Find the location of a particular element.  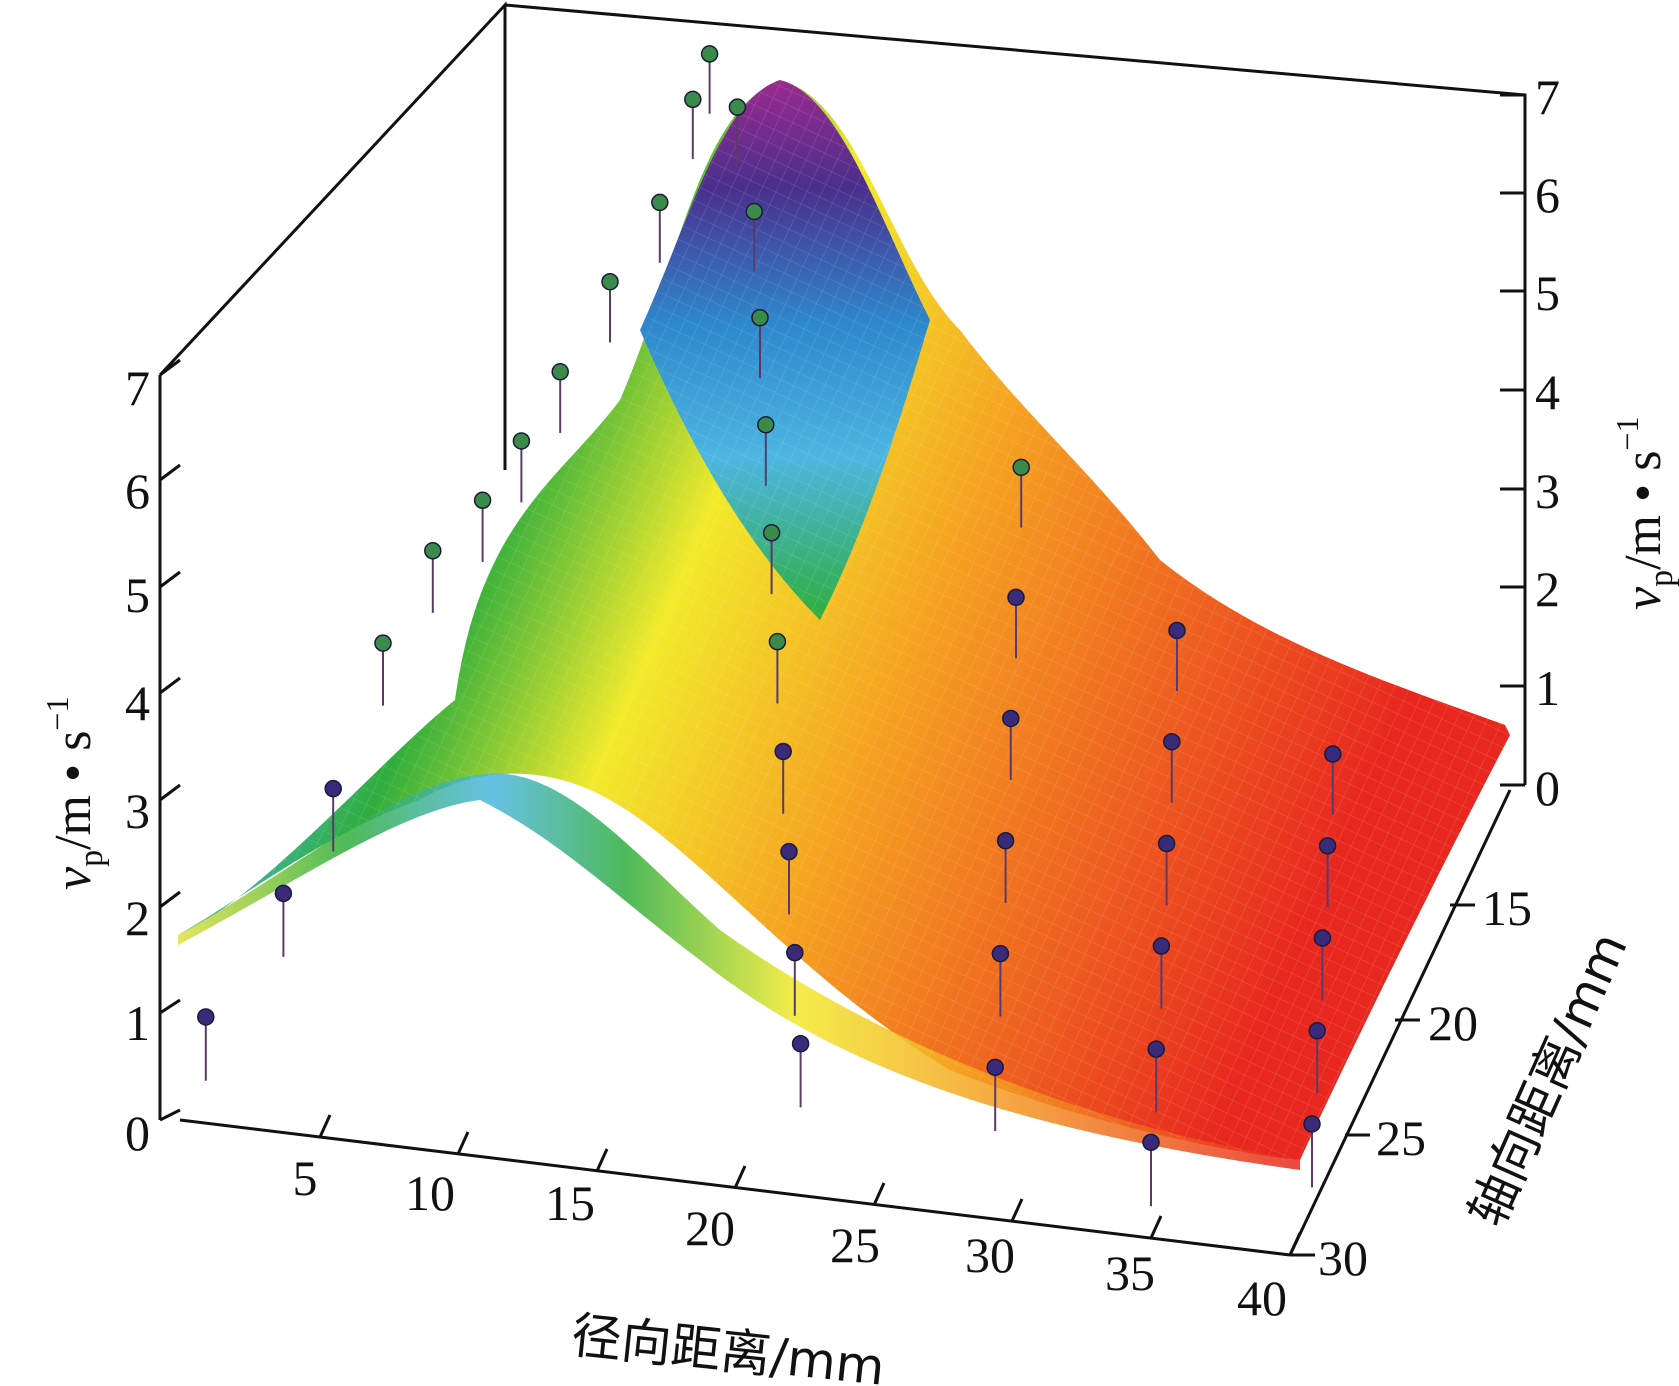

z-tick-left-2: 2 is located at coordinates (137, 918).